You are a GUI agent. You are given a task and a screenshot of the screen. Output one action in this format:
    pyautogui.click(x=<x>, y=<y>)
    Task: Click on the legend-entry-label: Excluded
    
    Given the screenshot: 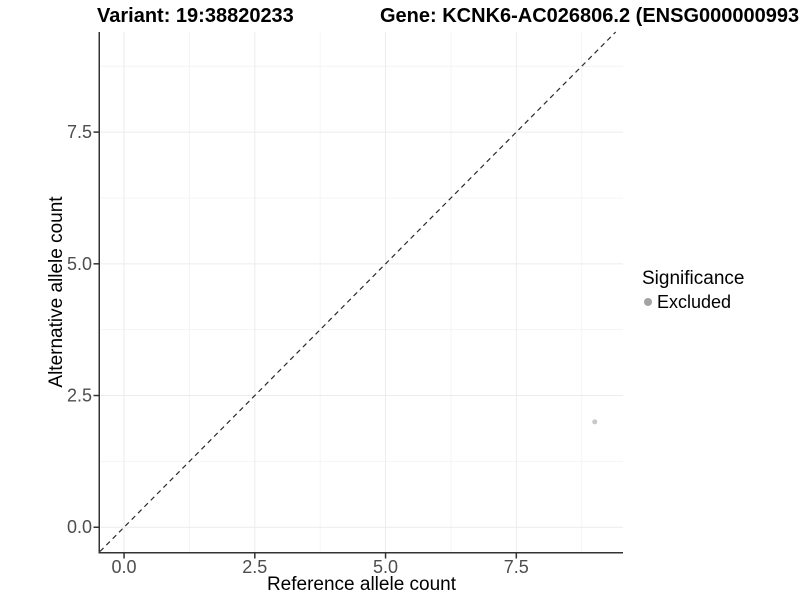 What is the action you would take?
    pyautogui.click(x=694, y=301)
    